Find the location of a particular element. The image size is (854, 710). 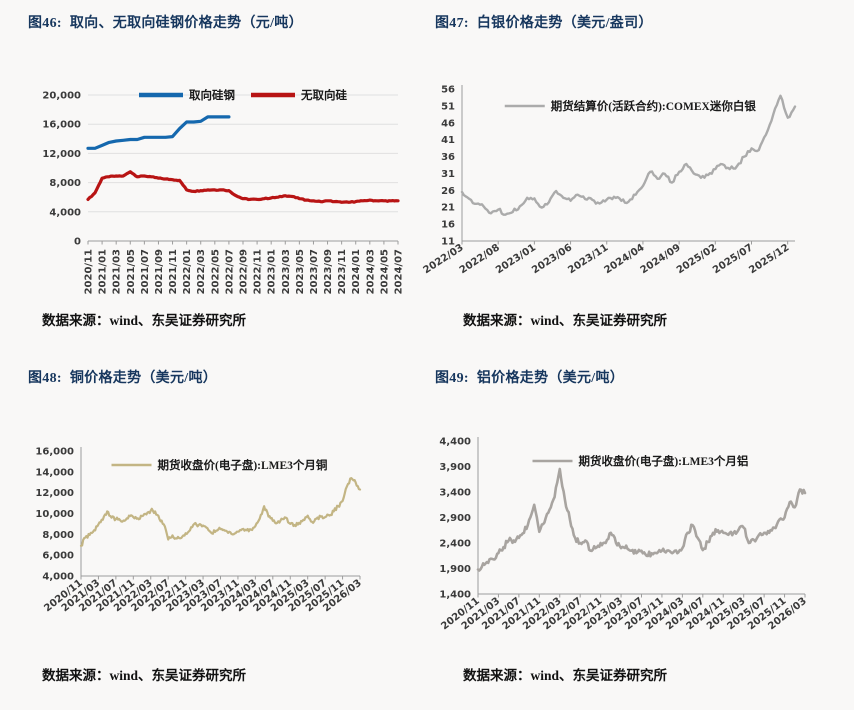

svg-text: 2024/09 is located at coordinates (661, 259).